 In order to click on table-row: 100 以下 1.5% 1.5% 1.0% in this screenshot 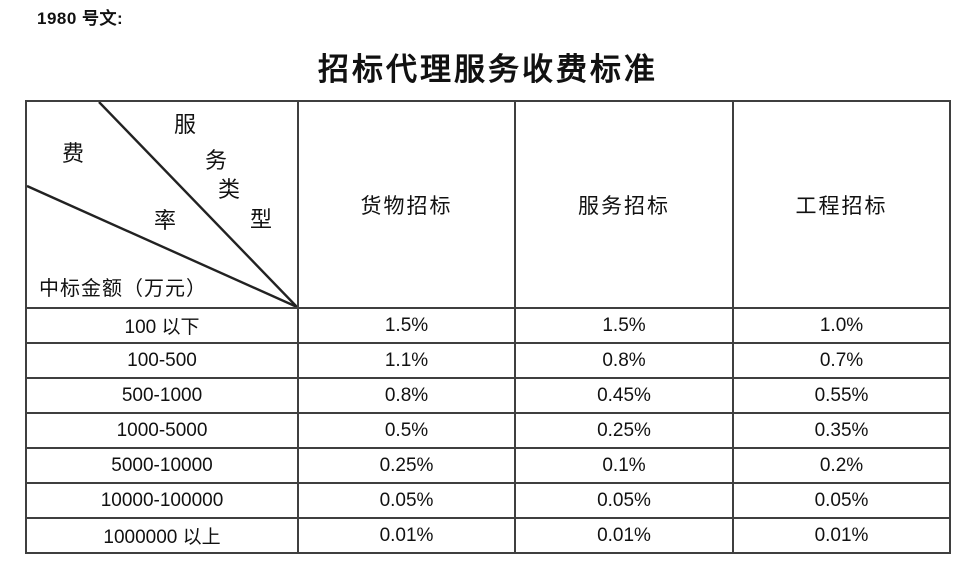, I will do `click(488, 325)`.